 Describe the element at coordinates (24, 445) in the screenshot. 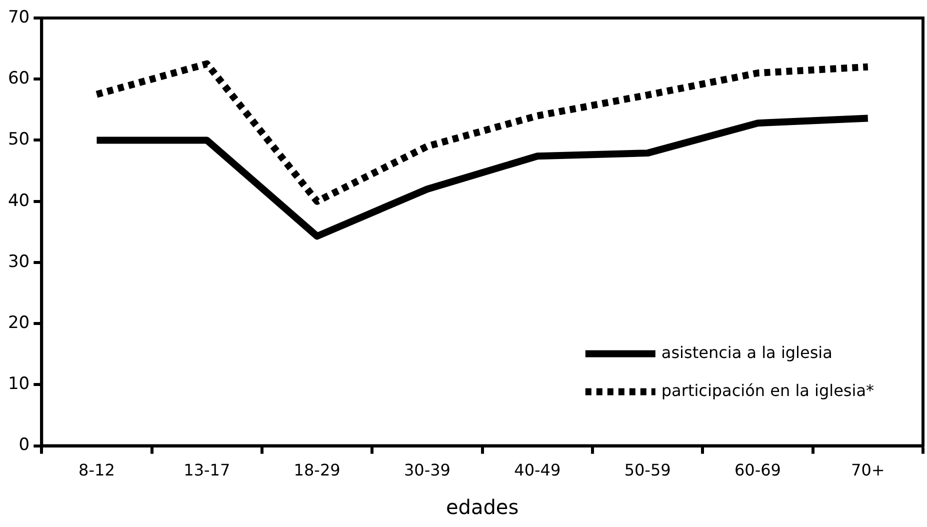

I see `y-tick-label: 0` at that location.